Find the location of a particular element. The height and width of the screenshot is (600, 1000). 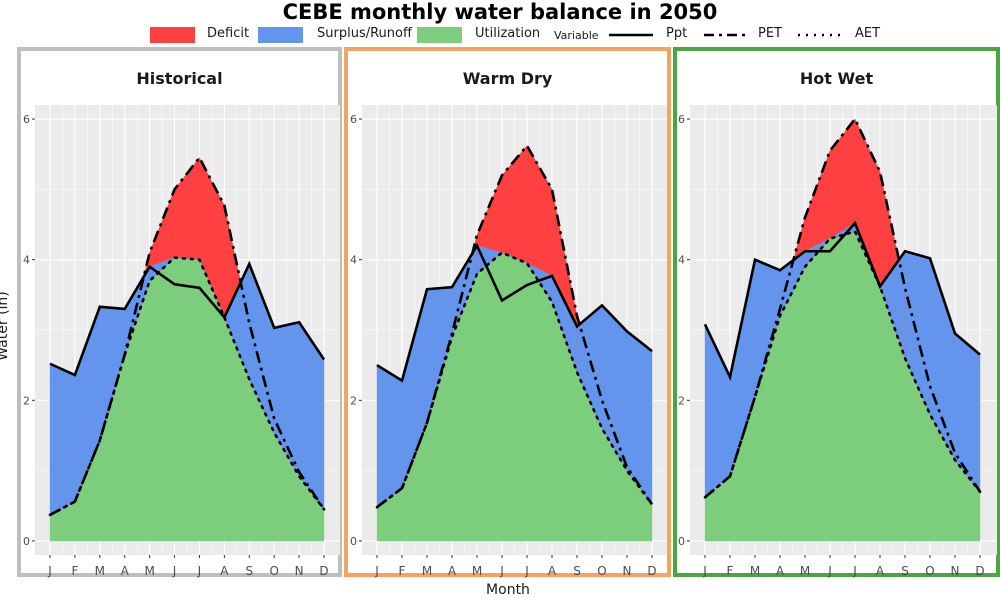

legend-line-pet is located at coordinates (726, 35).